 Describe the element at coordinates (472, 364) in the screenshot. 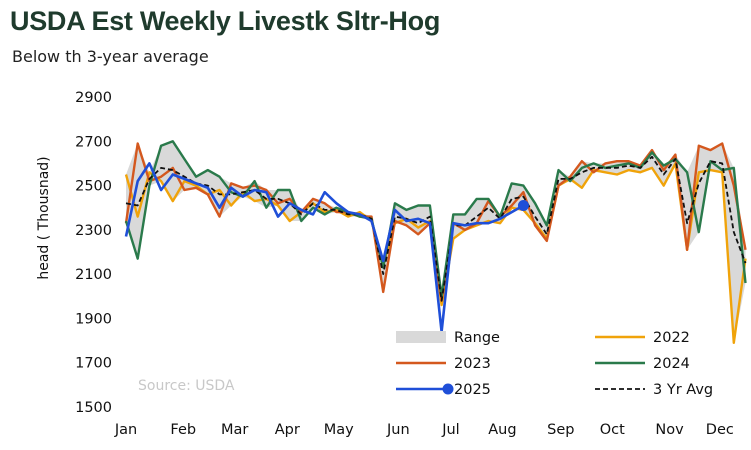

I see `legend-label-2023: 2023` at that location.